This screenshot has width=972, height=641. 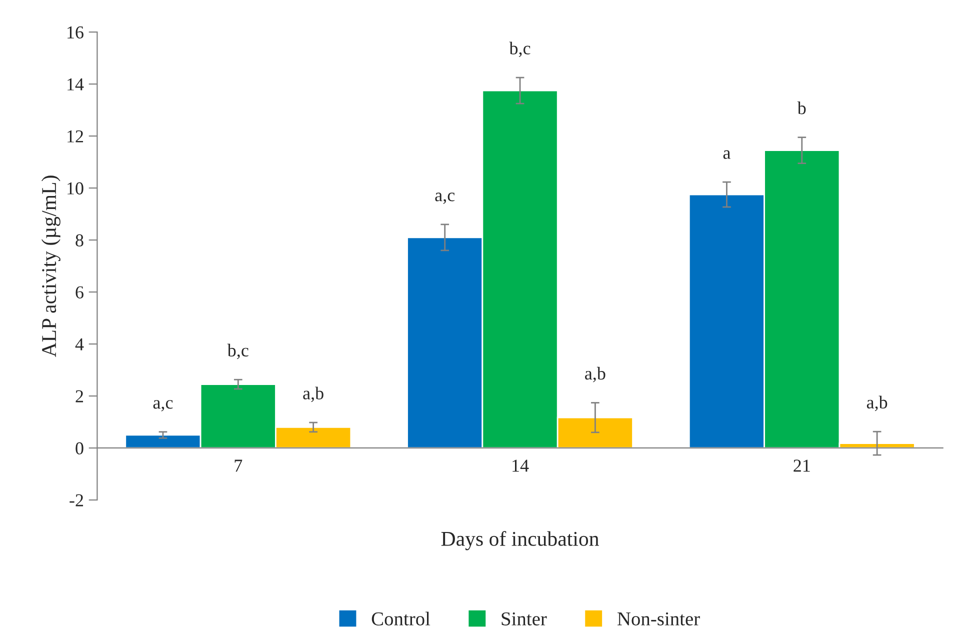 What do you see at coordinates (80, 240) in the screenshot?
I see `y-tick-label: 8` at bounding box center [80, 240].